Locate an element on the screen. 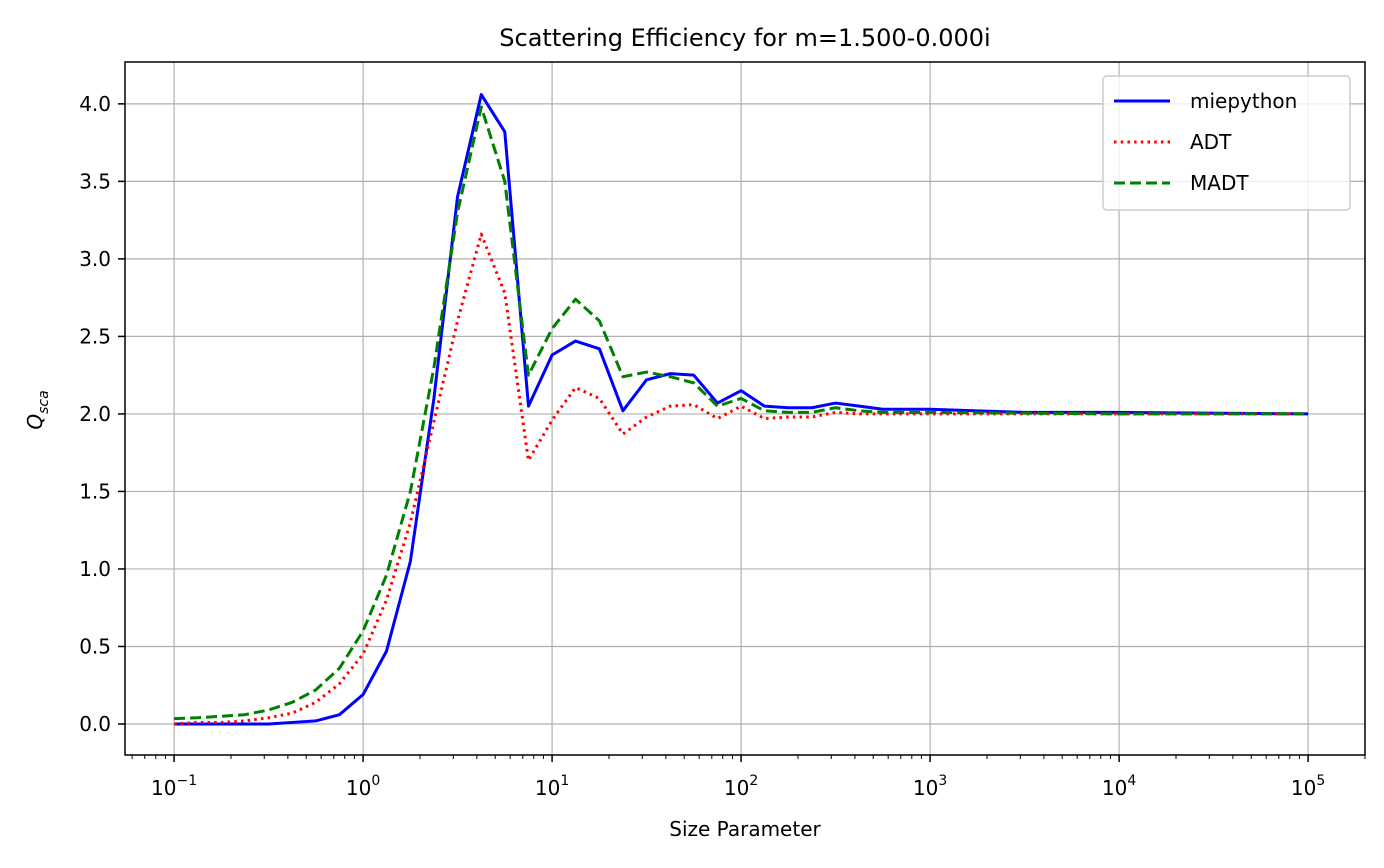 This screenshot has width=1384, height=868. x-tick-label: 10² is located at coordinates (741, 786).